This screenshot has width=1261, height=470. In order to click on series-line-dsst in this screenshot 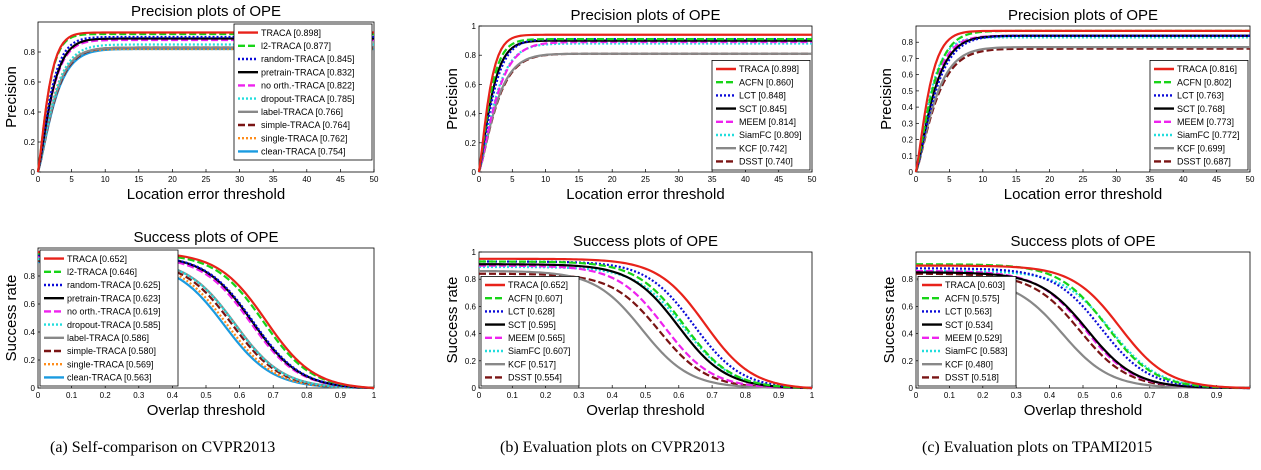, I will do `click(1082, 110)`.